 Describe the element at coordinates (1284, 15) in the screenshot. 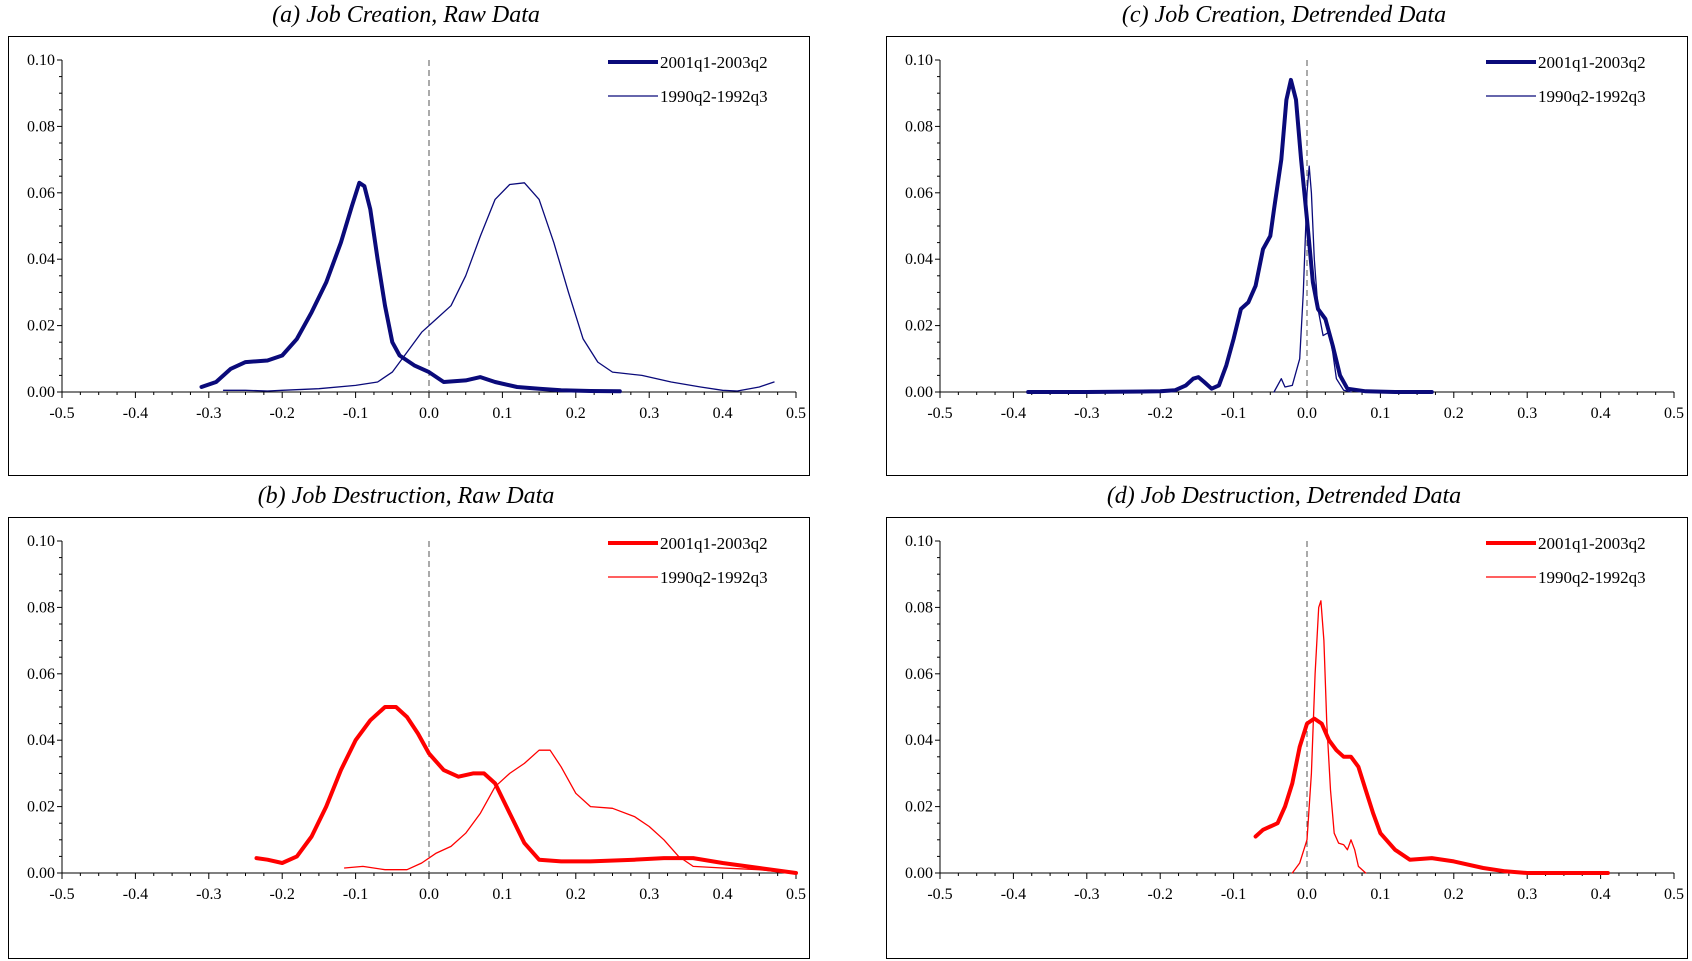

I see `chart-title: (c) Job Creation, Detrended Data` at that location.